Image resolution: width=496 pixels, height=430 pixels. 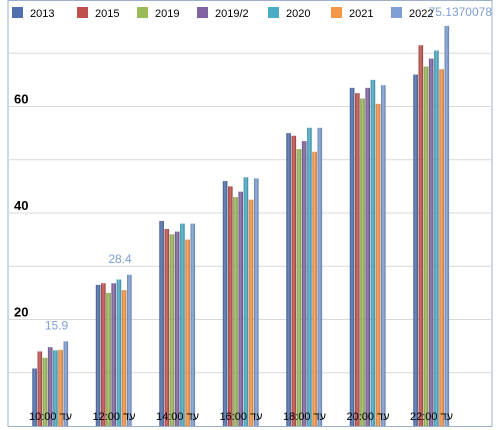 I want to click on legend-label: 2019/2, so click(x=232, y=14).